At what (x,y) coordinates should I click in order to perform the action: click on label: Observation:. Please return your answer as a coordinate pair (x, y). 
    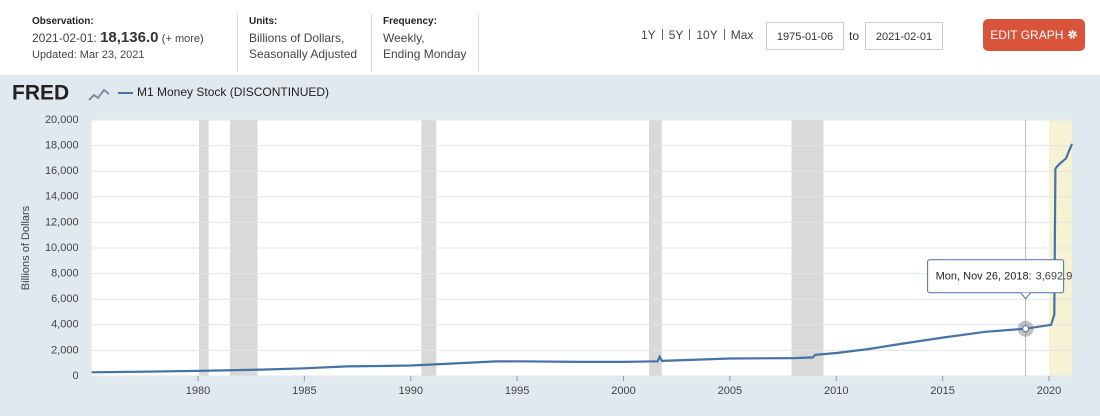
    Looking at the image, I should click on (63, 21).